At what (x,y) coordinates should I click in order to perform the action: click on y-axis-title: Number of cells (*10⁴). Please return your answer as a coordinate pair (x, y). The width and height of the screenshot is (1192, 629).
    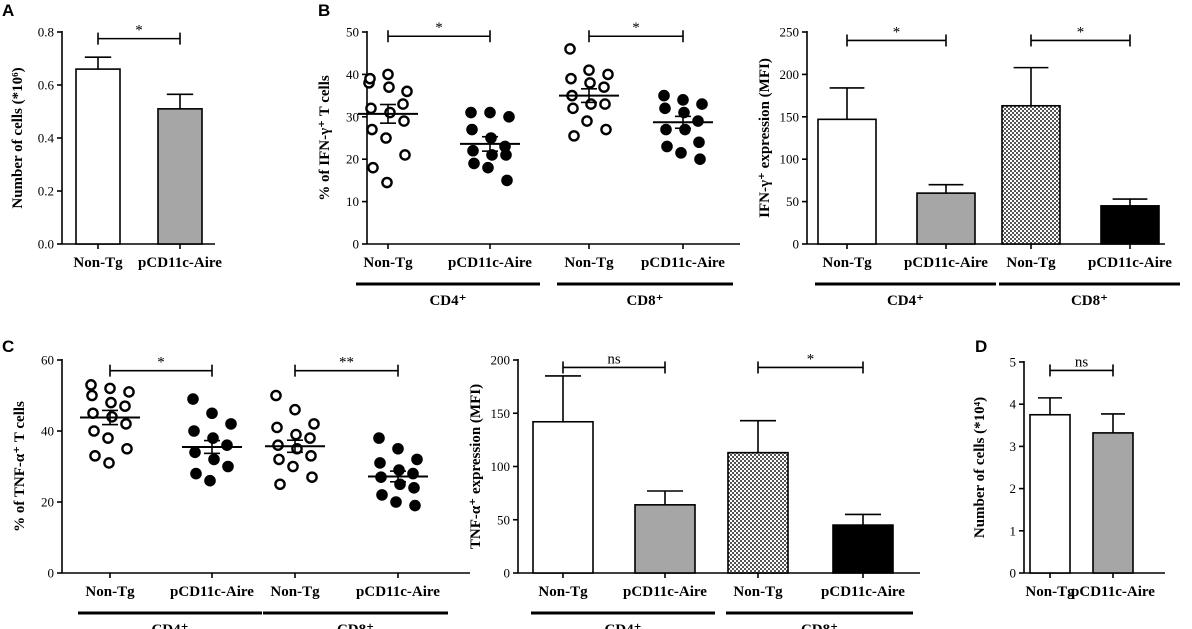
    Looking at the image, I should click on (980, 467).